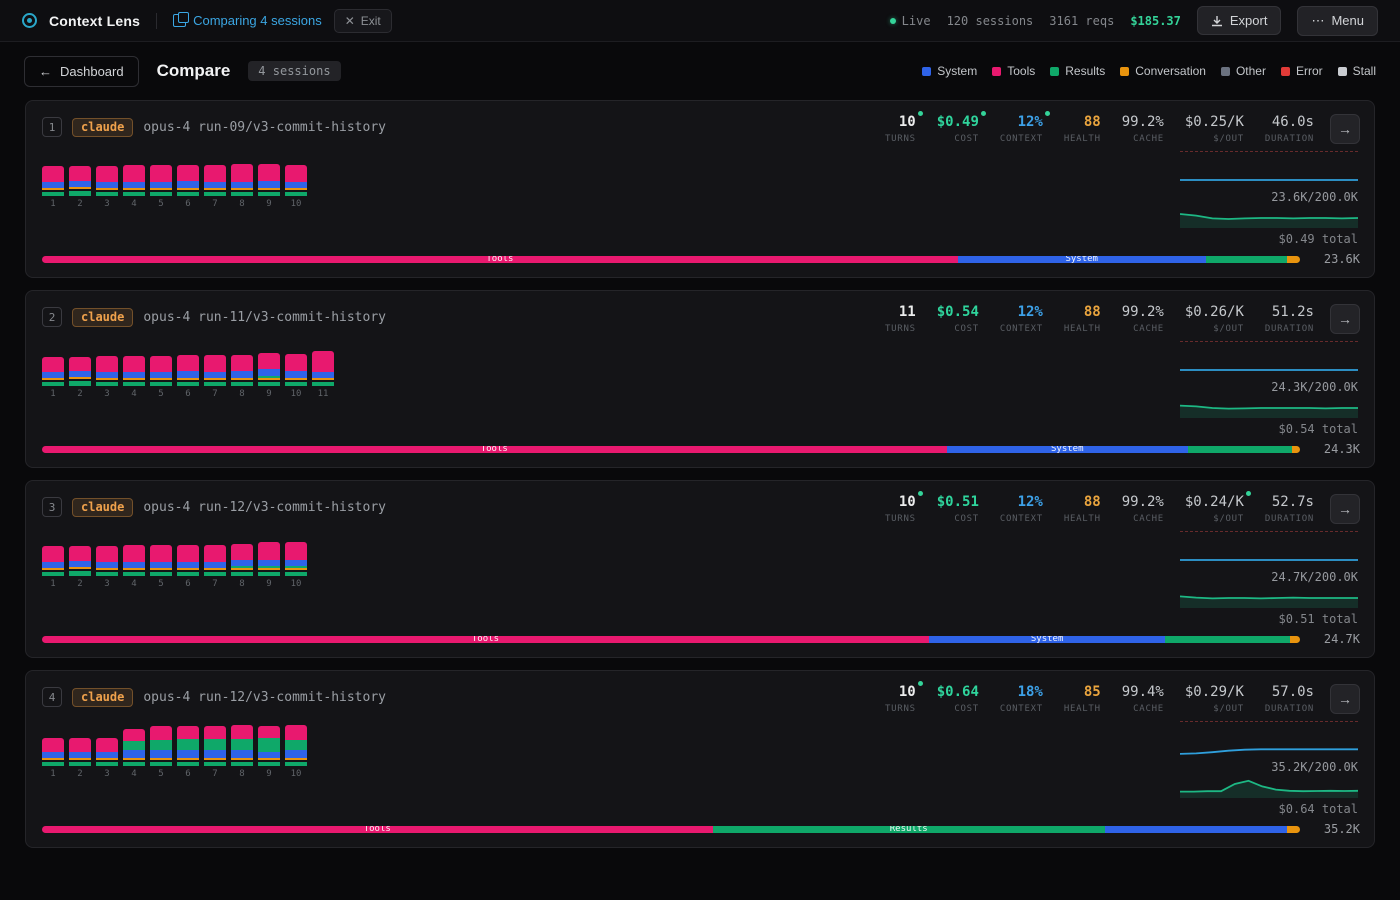 The image size is (1400, 900). What do you see at coordinates (920, 113) in the screenshot?
I see `best-dot-icon` at bounding box center [920, 113].